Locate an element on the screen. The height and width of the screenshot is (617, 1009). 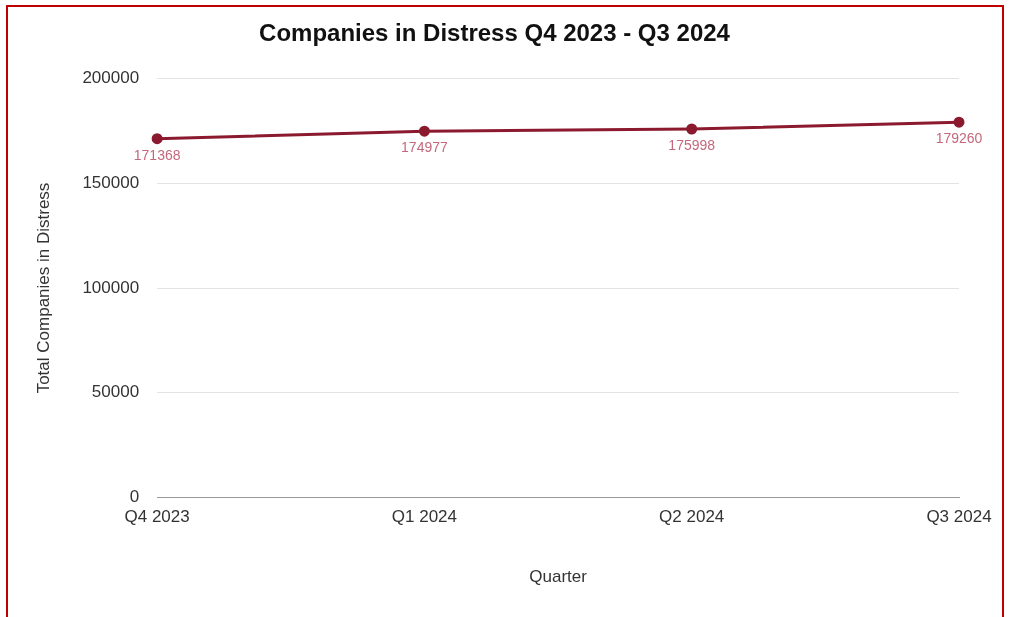
y-tick-label: 150000 is located at coordinates (111, 183).